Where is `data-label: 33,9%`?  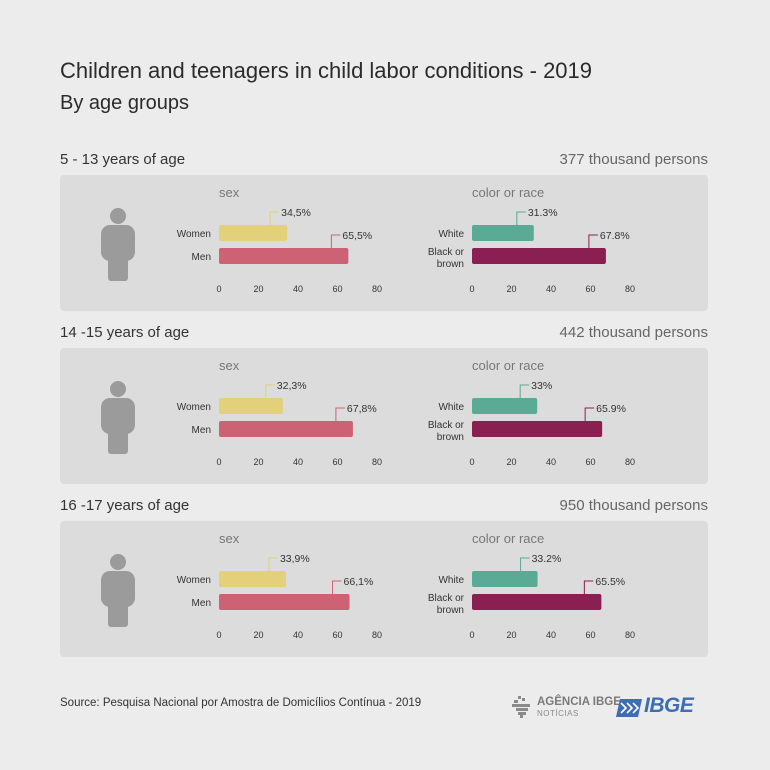 data-label: 33,9% is located at coordinates (295, 559).